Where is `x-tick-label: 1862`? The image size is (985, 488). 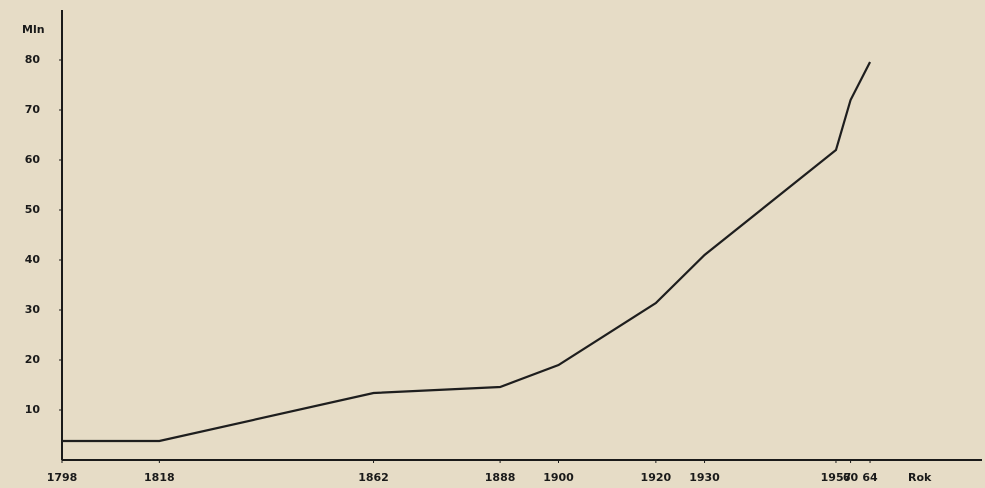
x-tick-label: 1862 is located at coordinates (373, 477).